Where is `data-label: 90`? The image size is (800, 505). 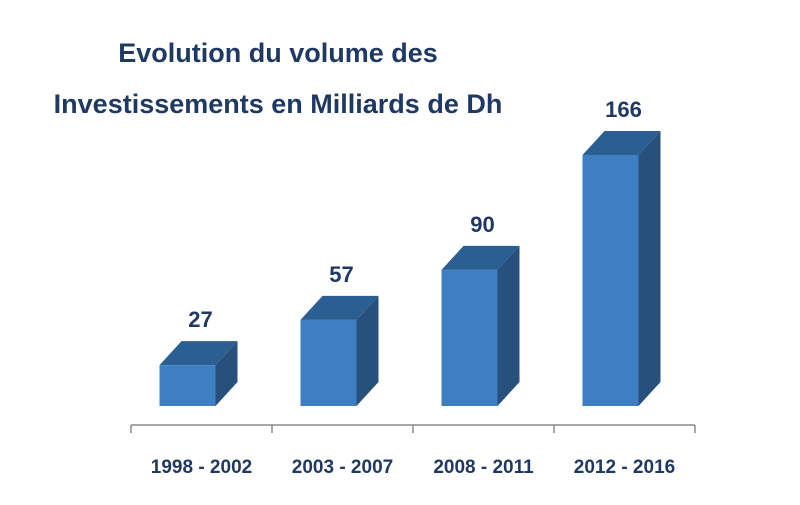
data-label: 90 is located at coordinates (482, 224).